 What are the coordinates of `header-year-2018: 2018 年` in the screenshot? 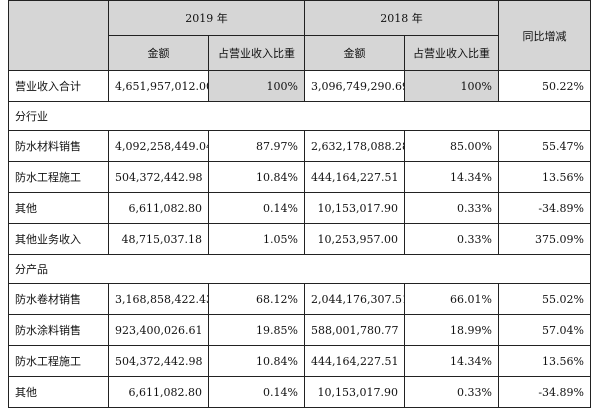 It's located at (401, 18).